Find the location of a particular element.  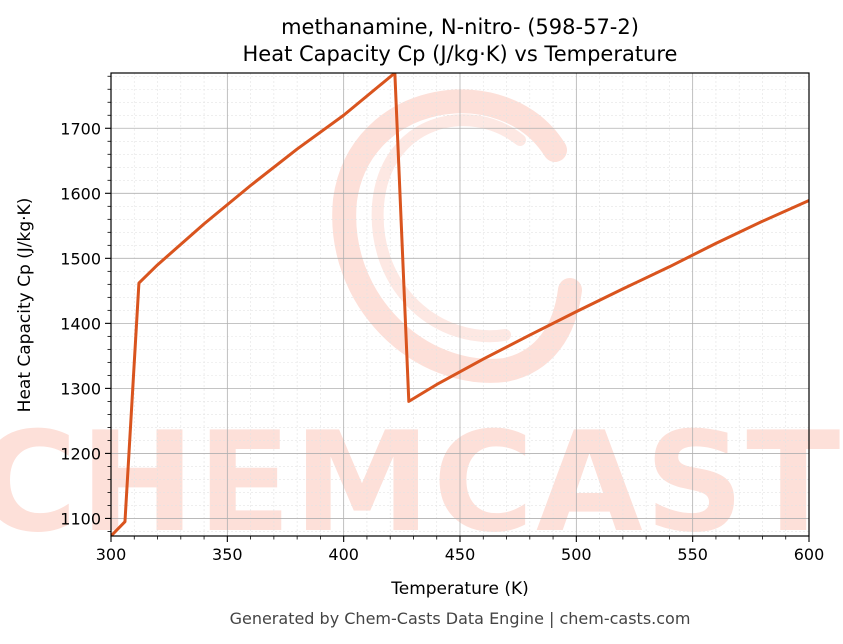

y-tick-label: 1600 is located at coordinates (80, 193).